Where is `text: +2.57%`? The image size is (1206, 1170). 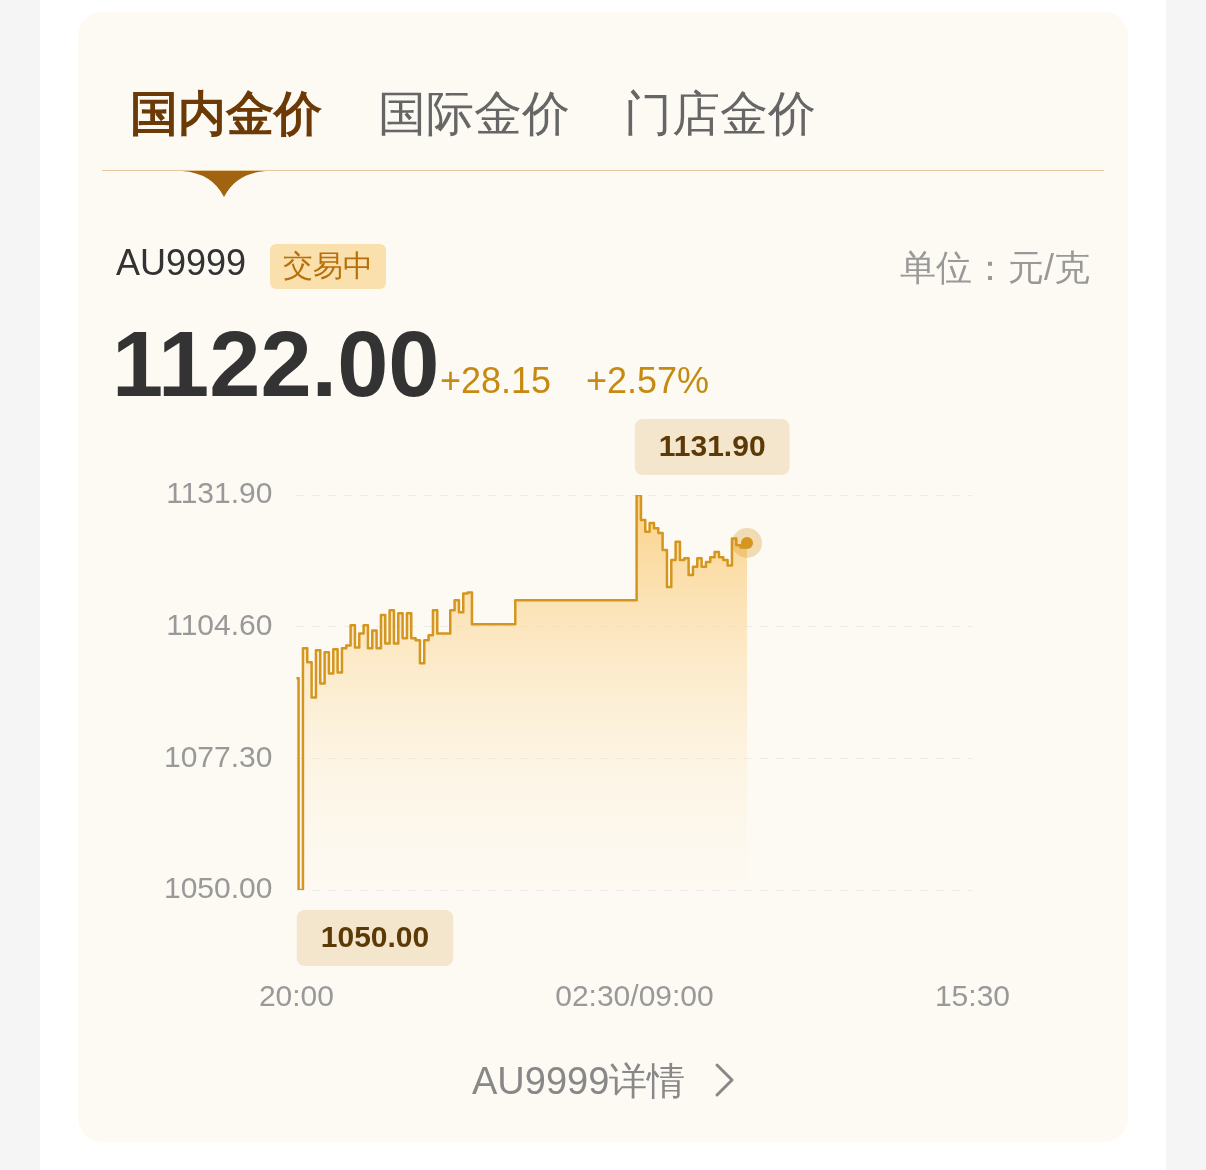
text: +2.57% is located at coordinates (648, 381).